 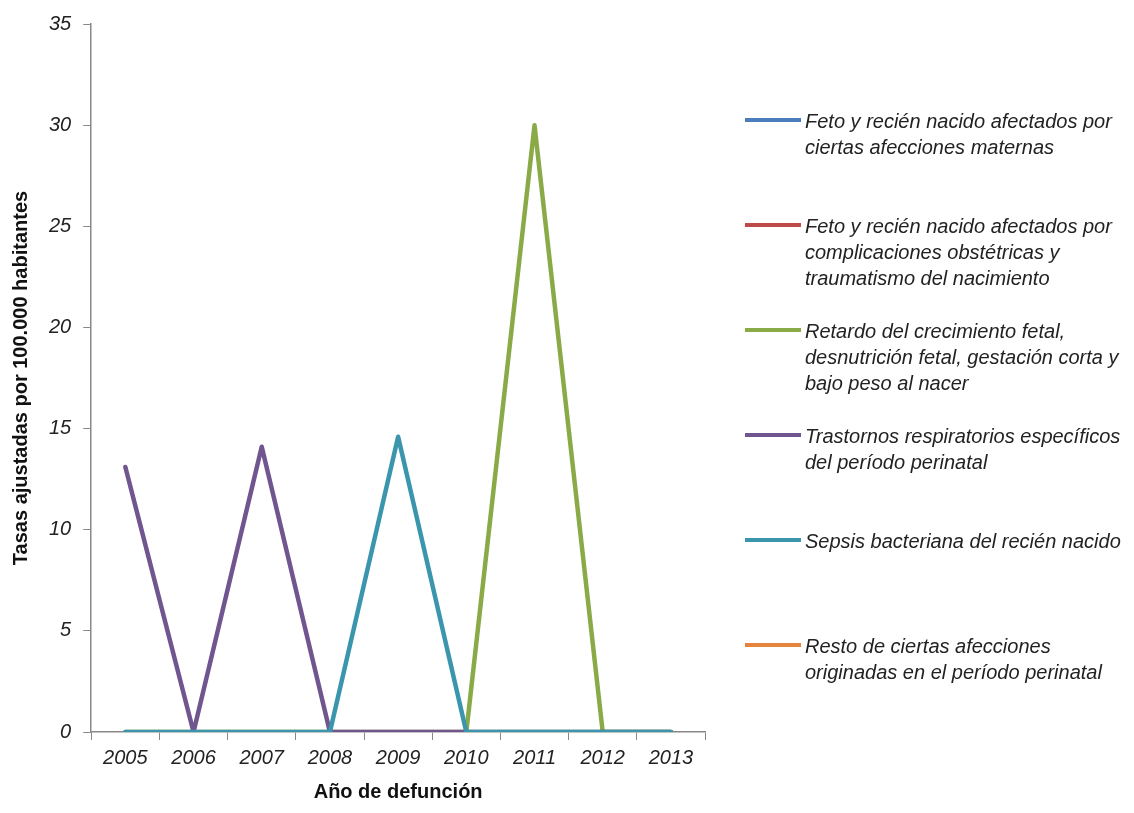 What do you see at coordinates (963, 357) in the screenshot?
I see `legend-label: Retardo del crecimiento fetal, desnutrición fetal, gestación corta y bajo peso al nacer` at bounding box center [963, 357].